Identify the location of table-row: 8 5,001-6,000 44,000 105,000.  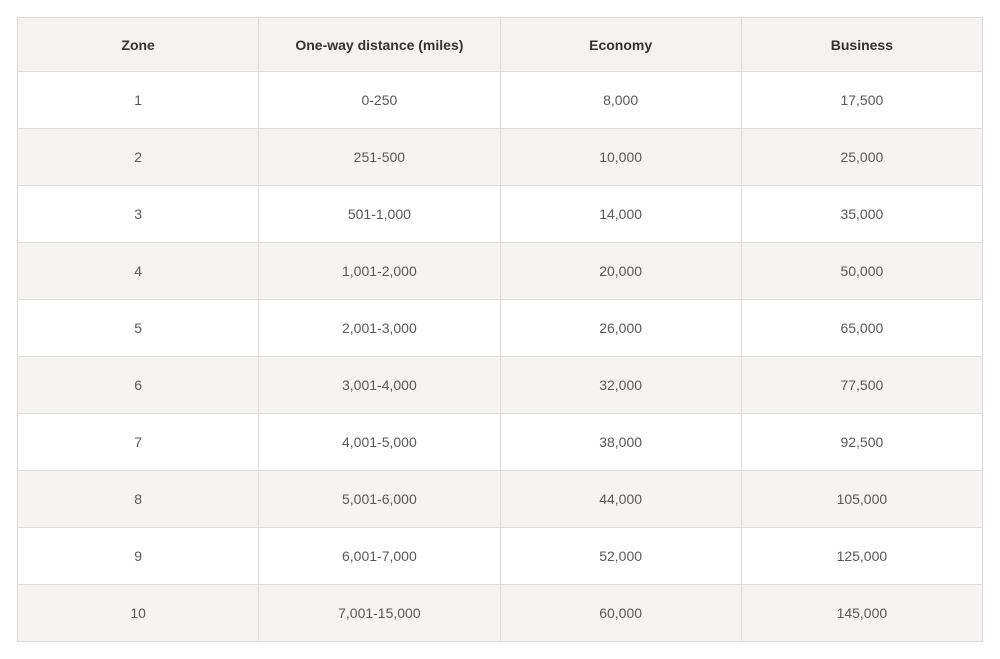
(500, 499).